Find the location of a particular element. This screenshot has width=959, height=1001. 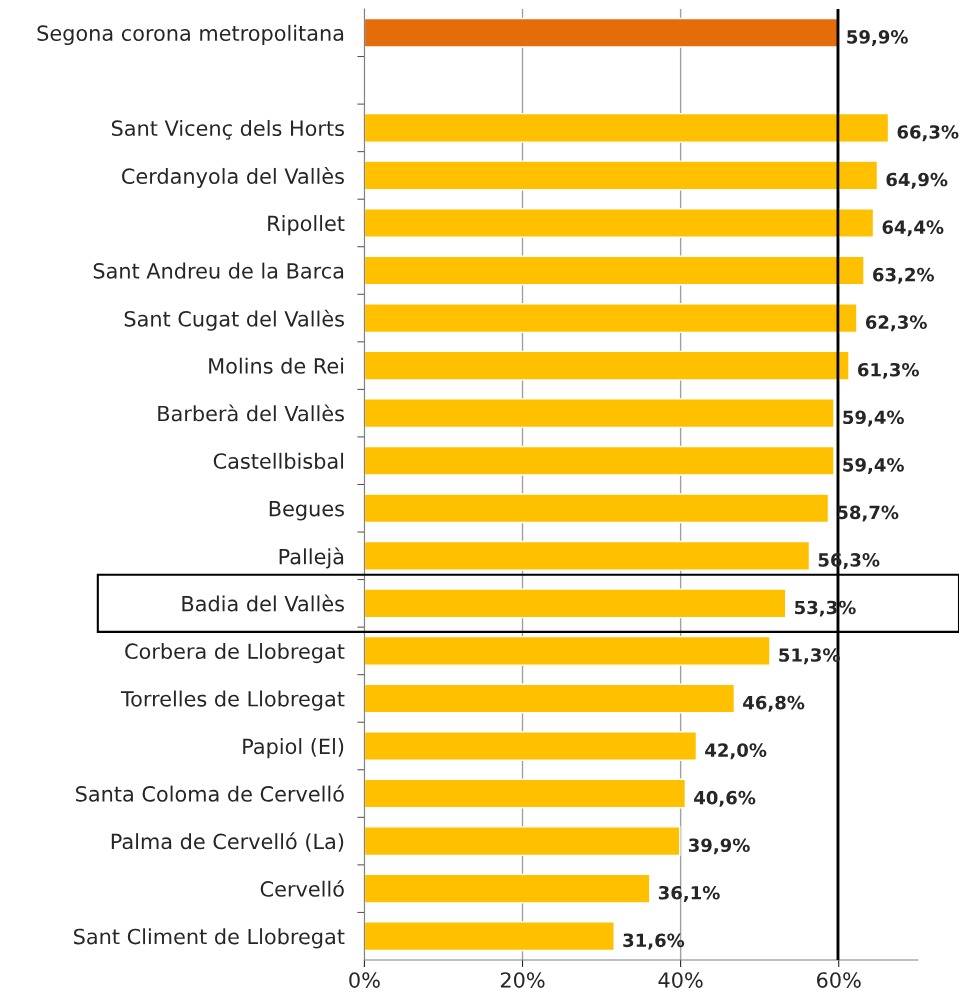

y-tick-label: Begues is located at coordinates (306, 510).